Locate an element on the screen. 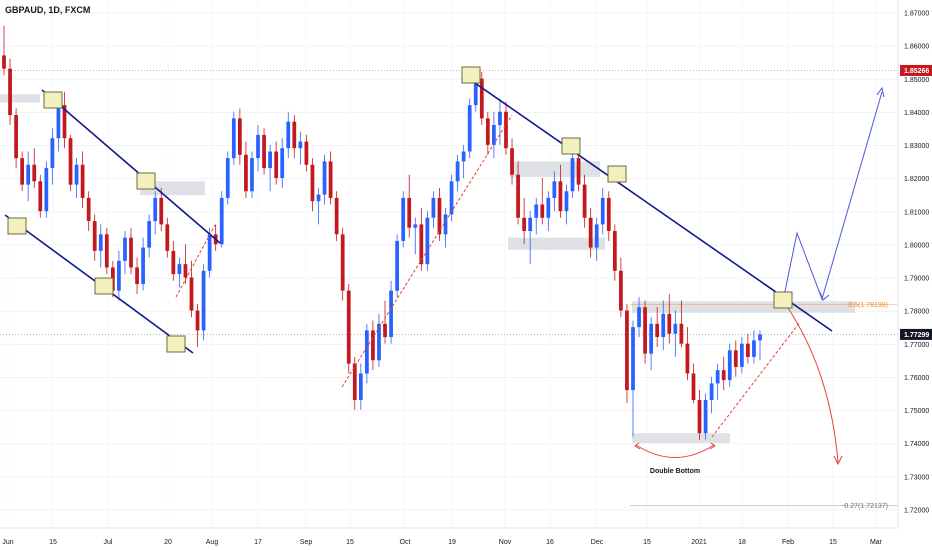 This screenshot has width=932, height=550. double-bottom-arc is located at coordinates (675, 451).